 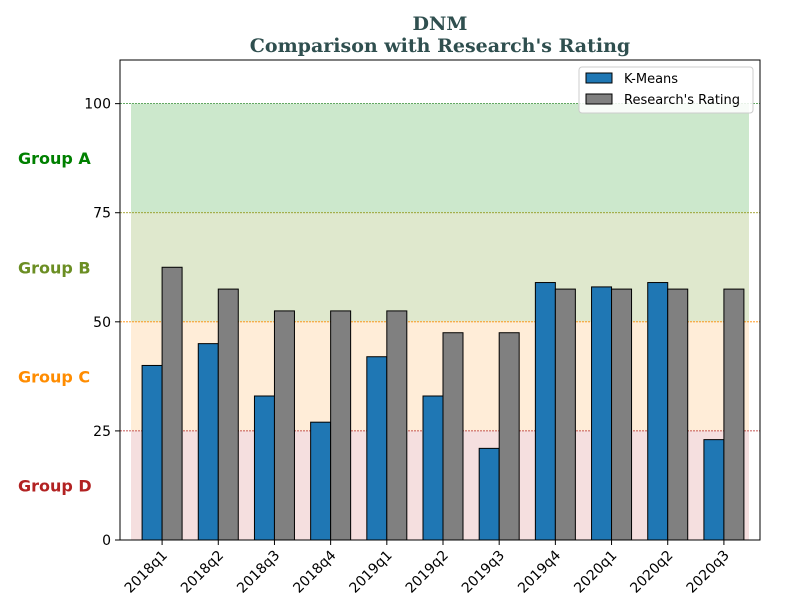 I want to click on x-tick-label-2019q1: 2019q1, so click(x=371, y=572).